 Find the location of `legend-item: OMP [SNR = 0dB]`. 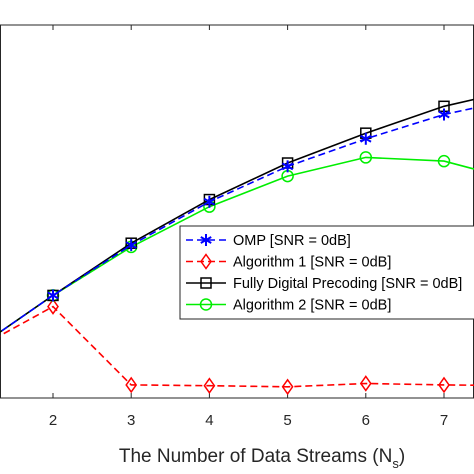

legend-item: OMP [SNR = 0dB] is located at coordinates (268, 241).